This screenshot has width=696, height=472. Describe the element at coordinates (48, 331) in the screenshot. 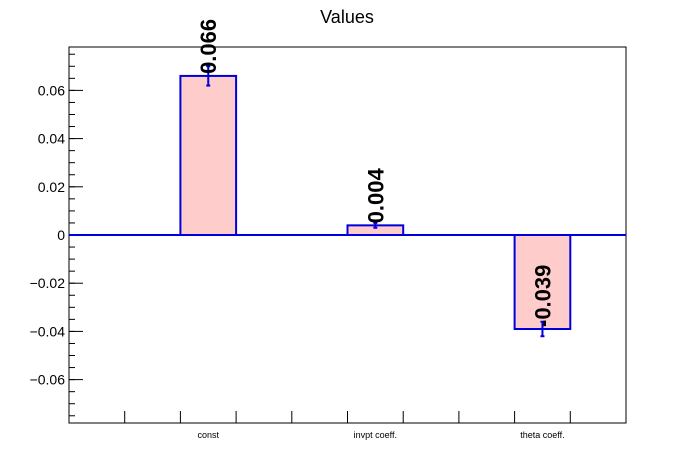

I see `y-tick-label: −0.04` at that location.